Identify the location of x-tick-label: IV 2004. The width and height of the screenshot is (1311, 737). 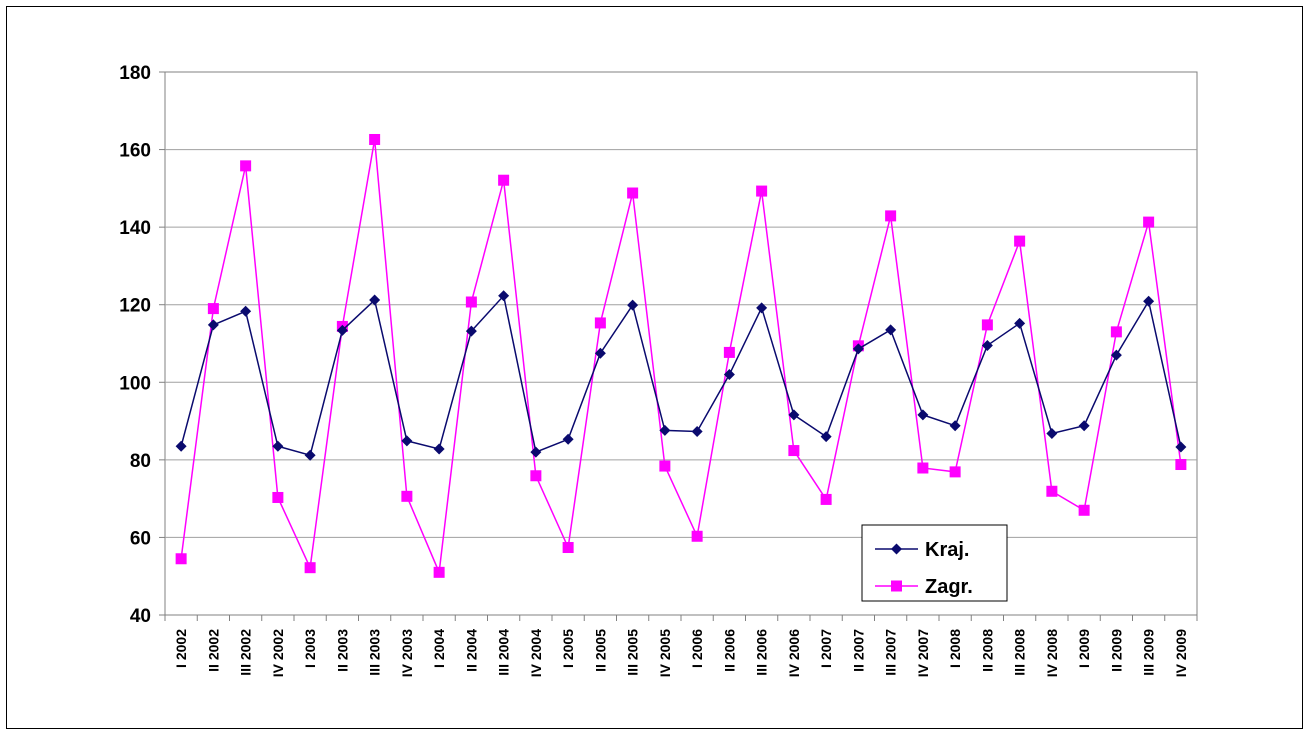
(536, 653).